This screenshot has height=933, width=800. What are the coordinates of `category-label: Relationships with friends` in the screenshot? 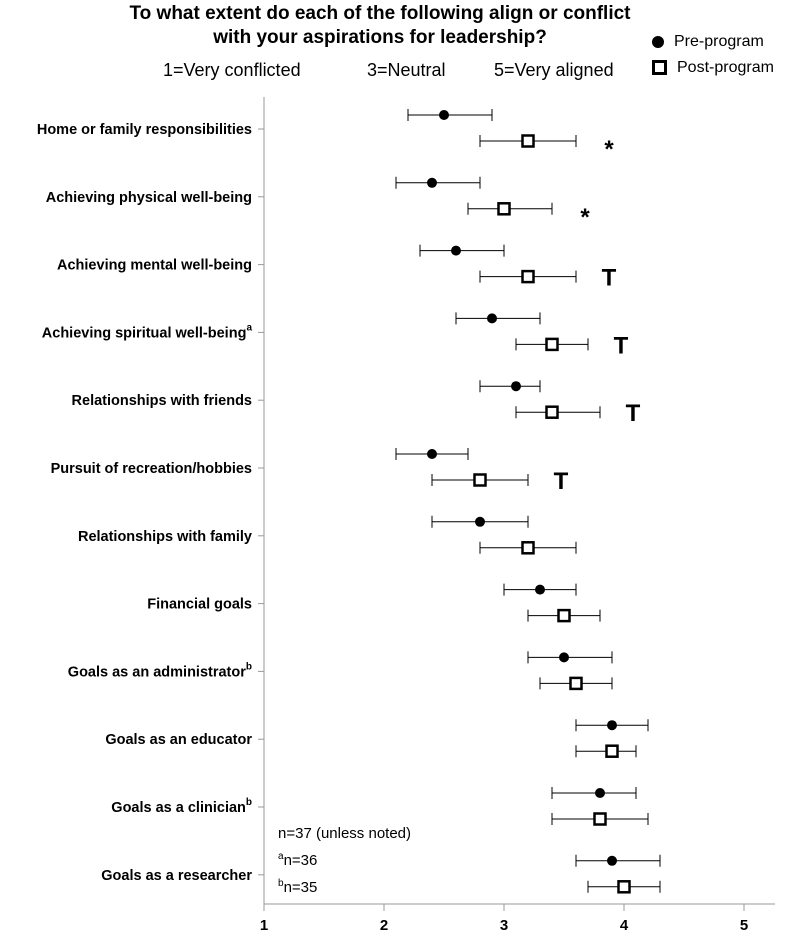 It's located at (162, 401).